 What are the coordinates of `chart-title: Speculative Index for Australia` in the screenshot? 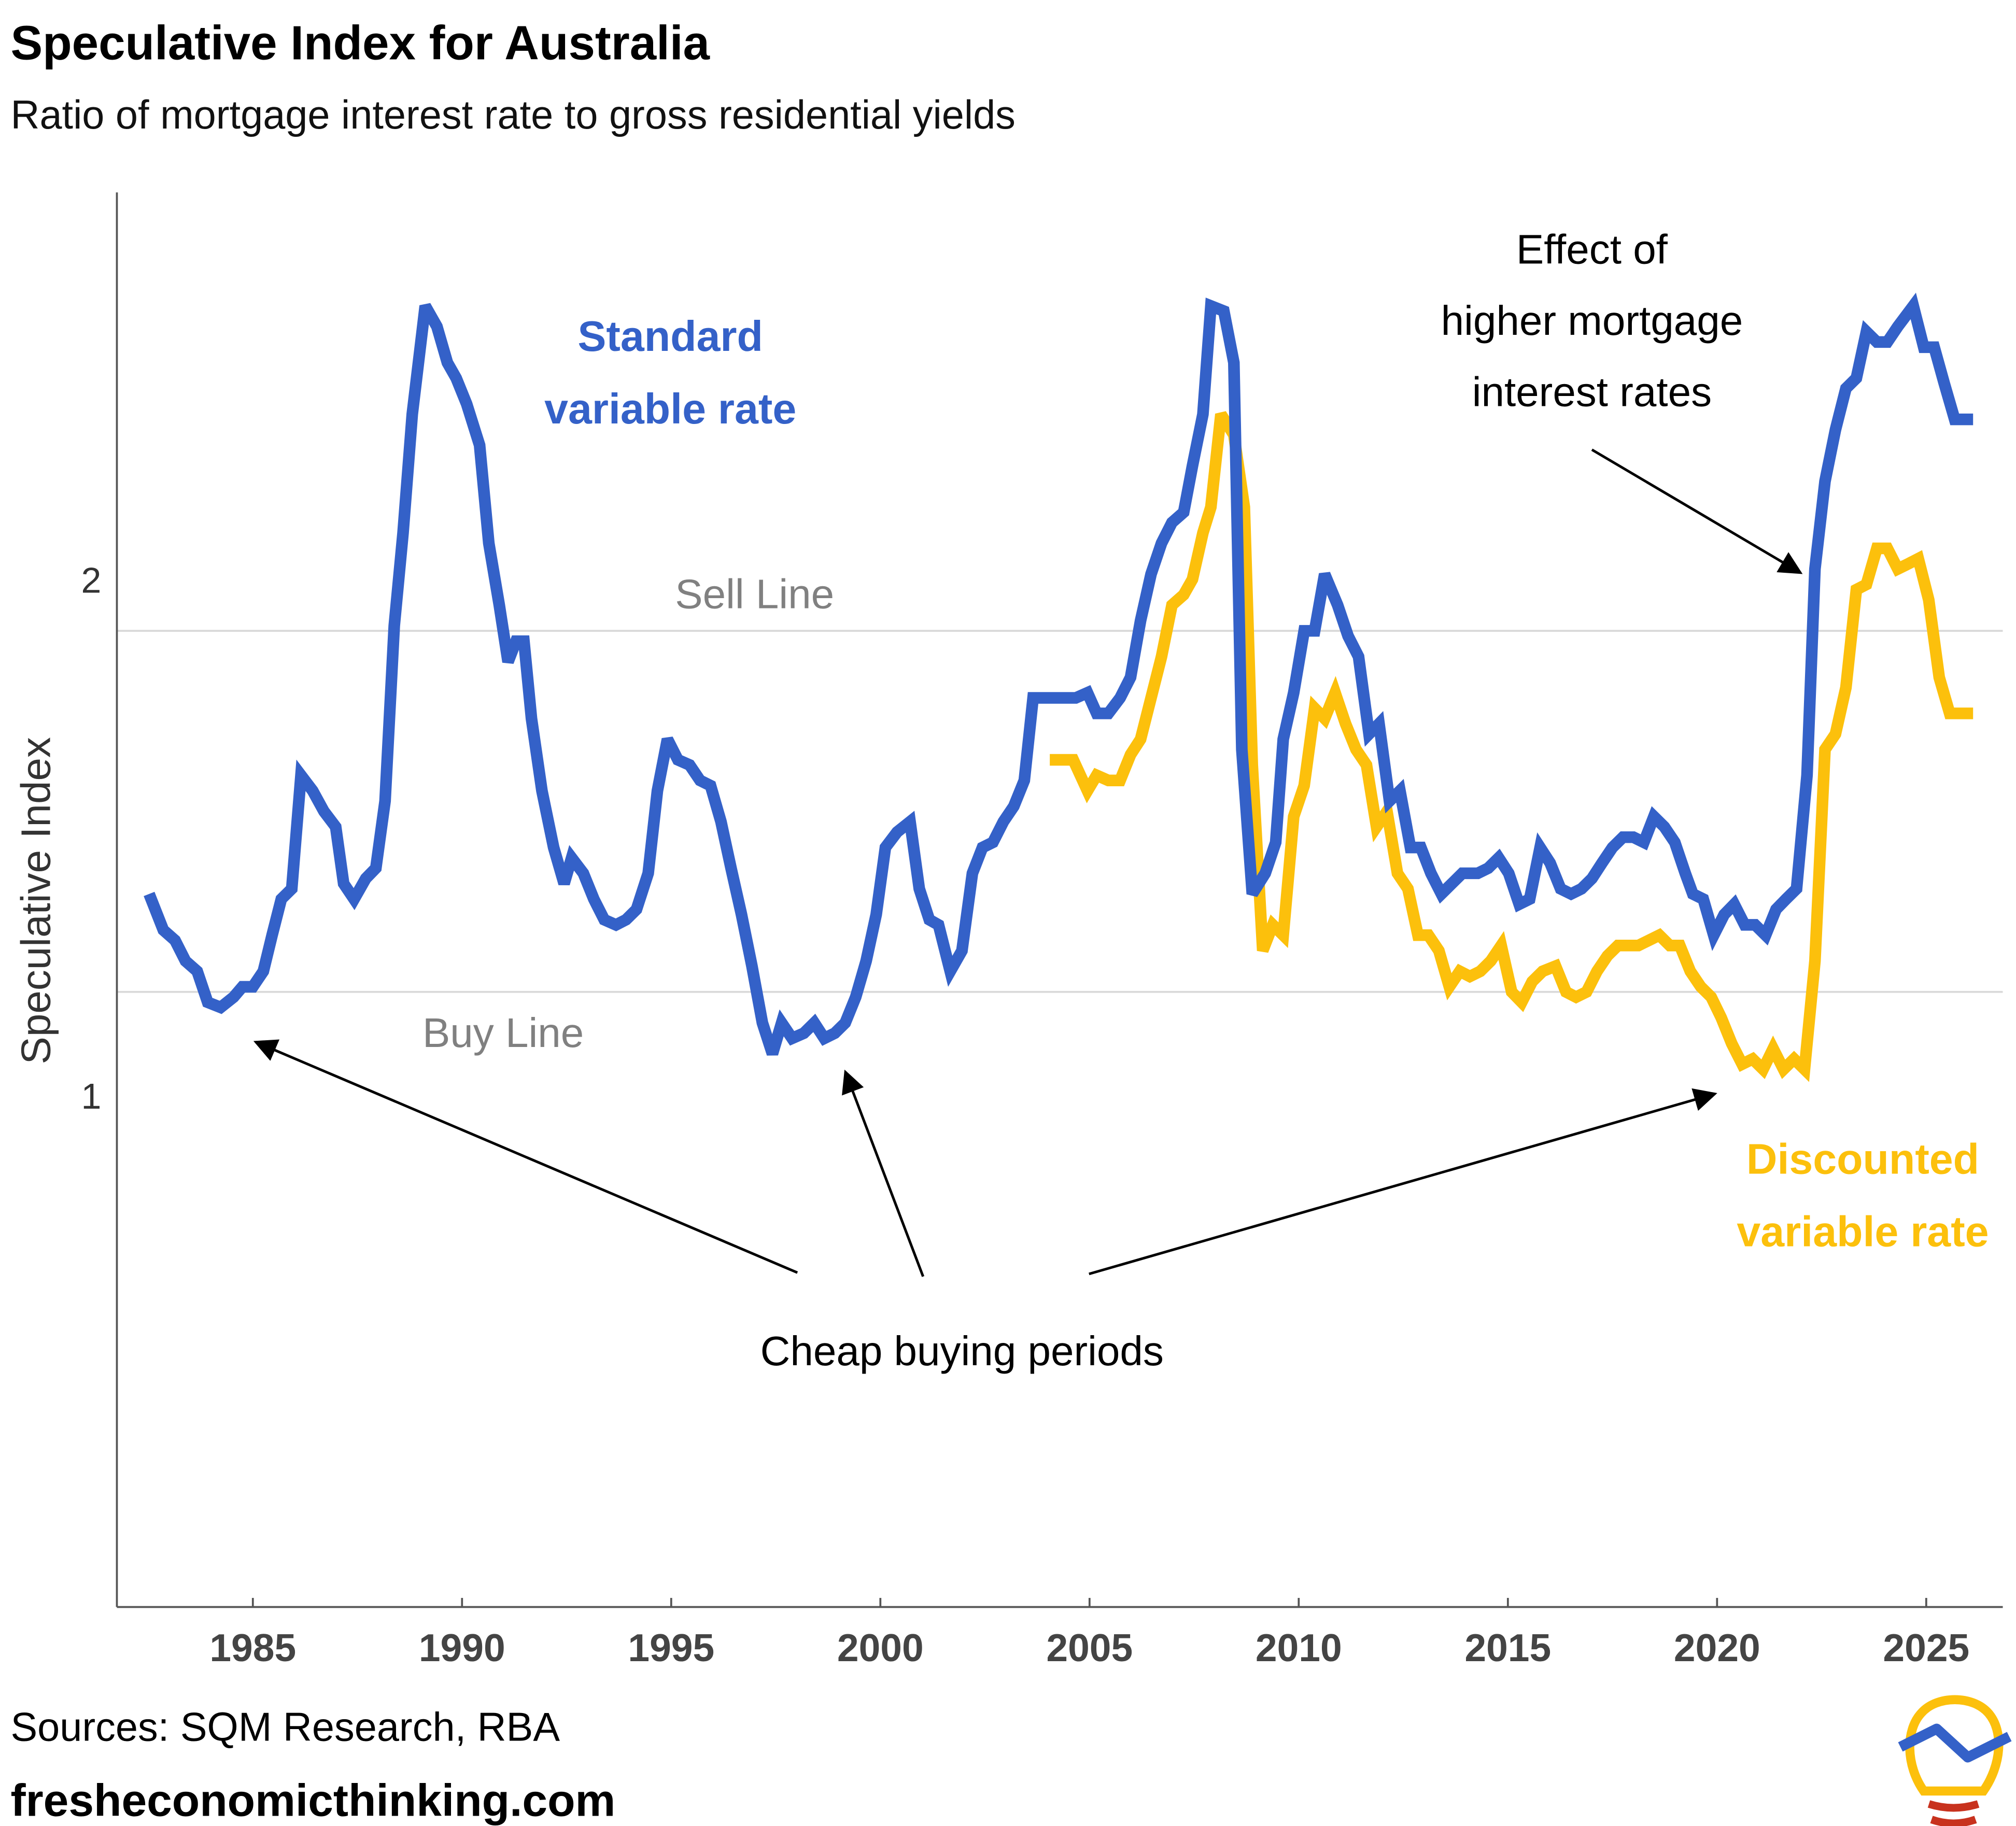 It's located at (360, 42).